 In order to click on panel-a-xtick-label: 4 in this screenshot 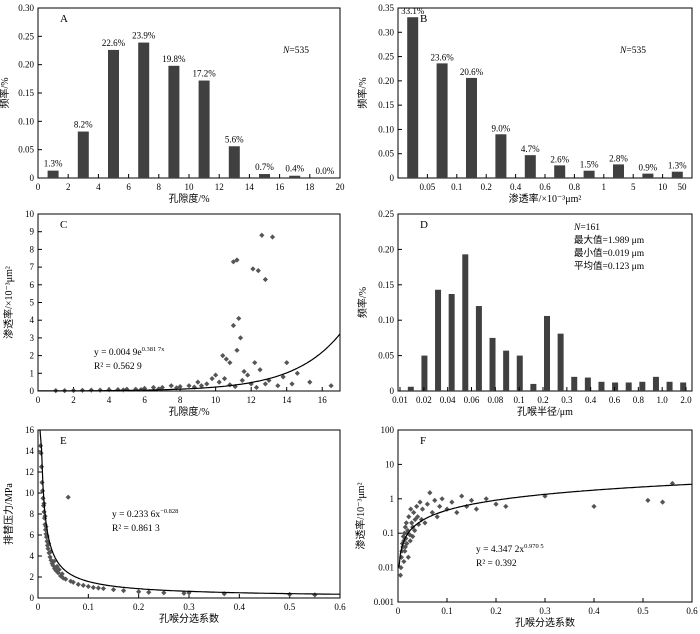, I will do `click(98, 187)`.